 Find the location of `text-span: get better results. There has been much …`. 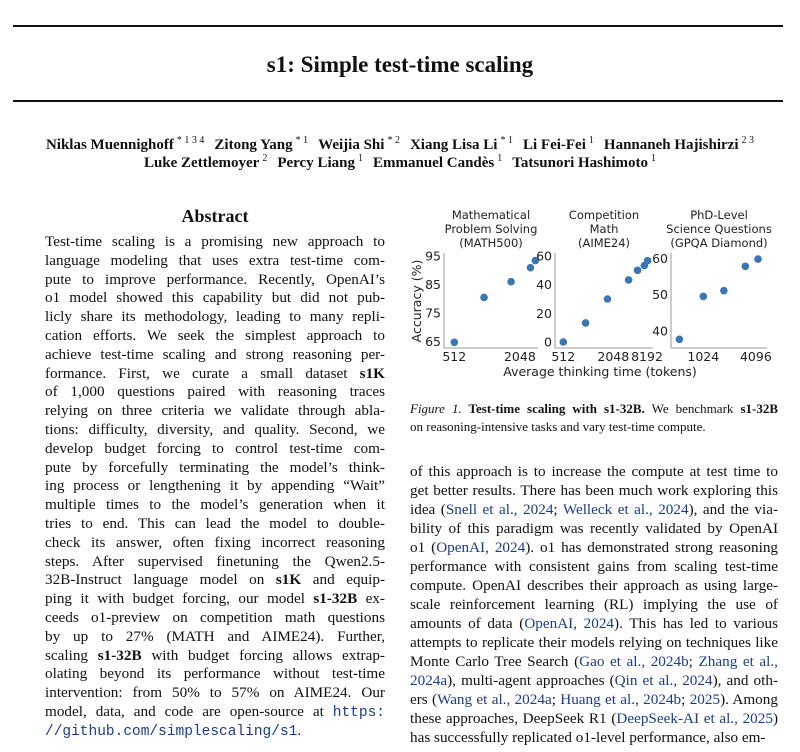

text-span: get better results. There has been much … is located at coordinates (594, 490).